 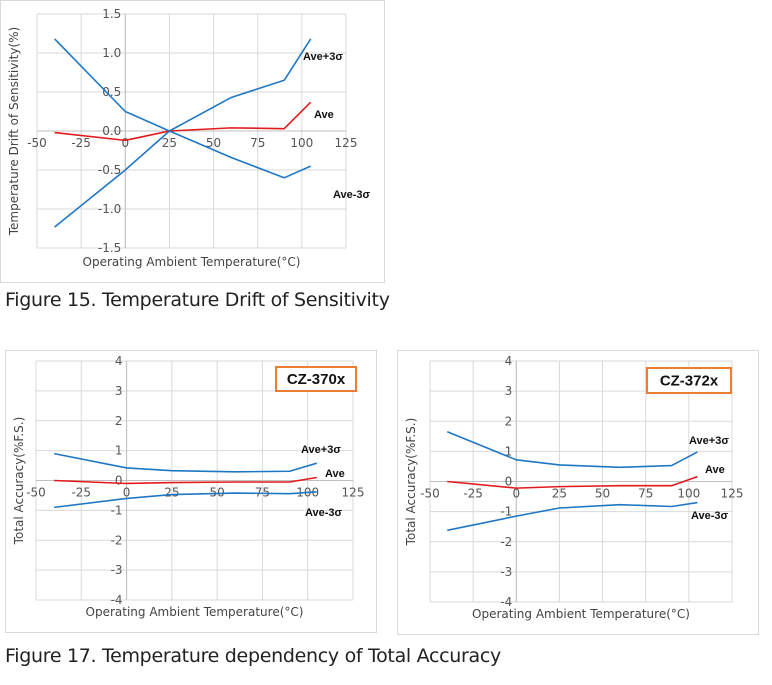 I want to click on y-tick-label: 0.0, so click(x=111, y=131).